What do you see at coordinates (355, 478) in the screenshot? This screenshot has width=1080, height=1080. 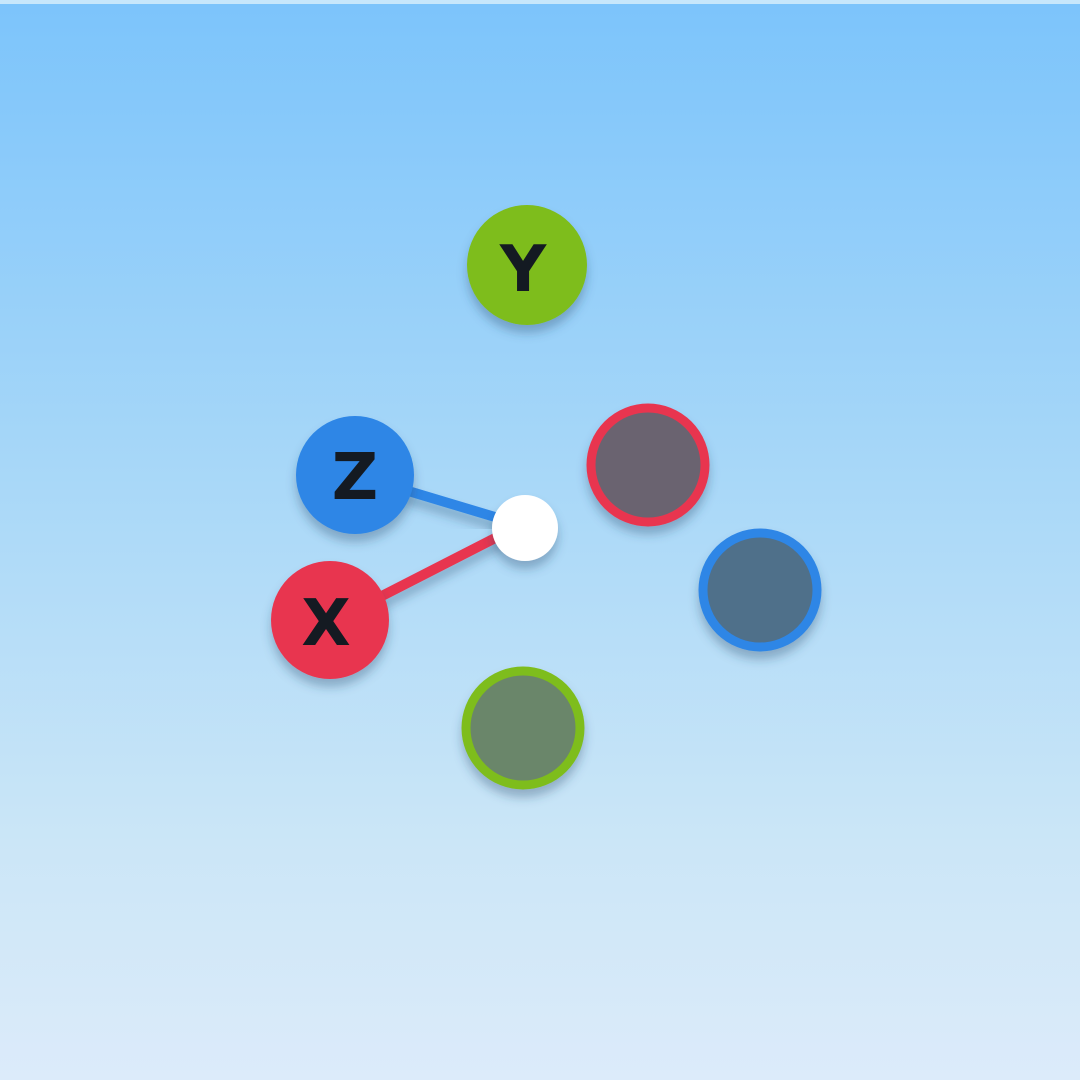 I see `z-axis-label: Z` at bounding box center [355, 478].